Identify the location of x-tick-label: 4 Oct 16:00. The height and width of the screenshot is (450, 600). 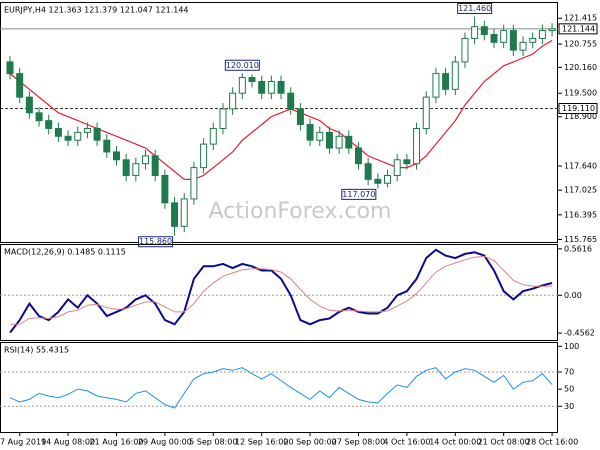
(406, 442).